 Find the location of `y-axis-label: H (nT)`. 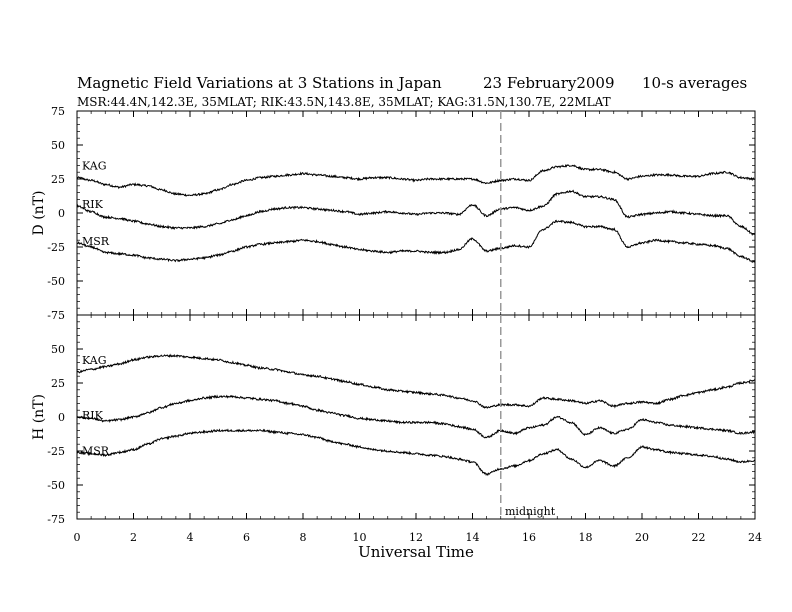

y-axis-label: H (nT) is located at coordinates (39, 417).